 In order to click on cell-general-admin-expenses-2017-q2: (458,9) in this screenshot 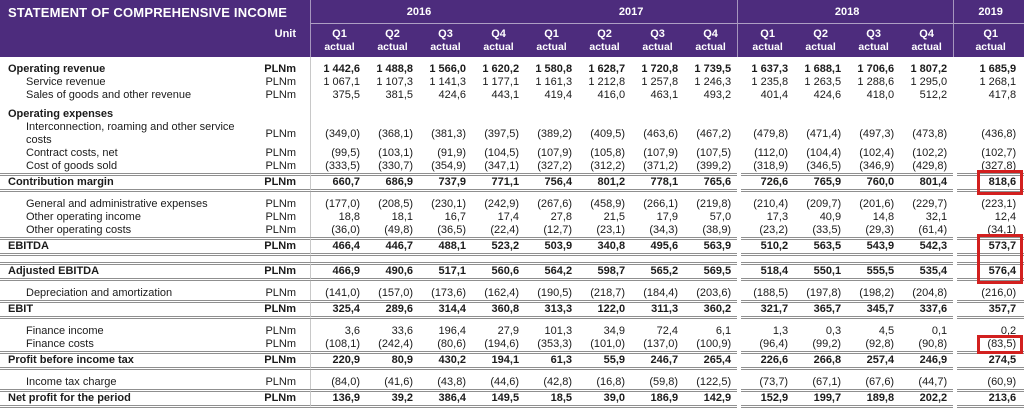, I will do `click(608, 204)`.